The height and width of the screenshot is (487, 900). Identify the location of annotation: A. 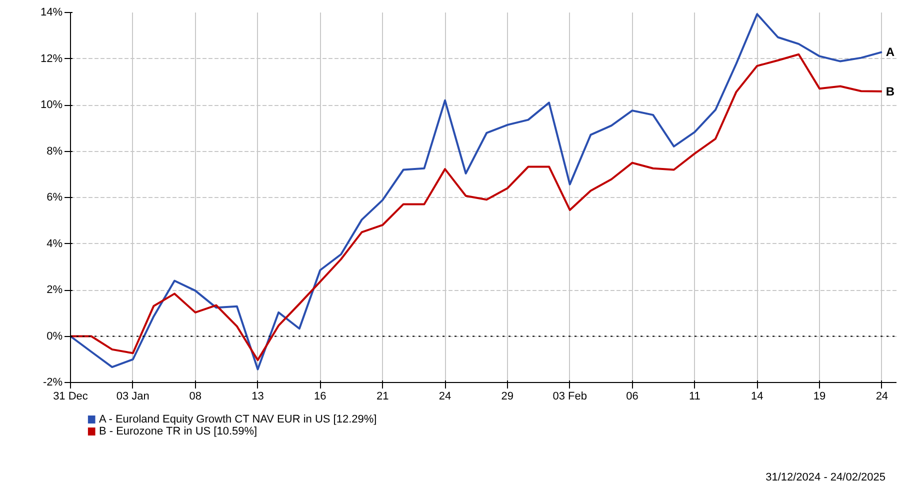
(890, 52).